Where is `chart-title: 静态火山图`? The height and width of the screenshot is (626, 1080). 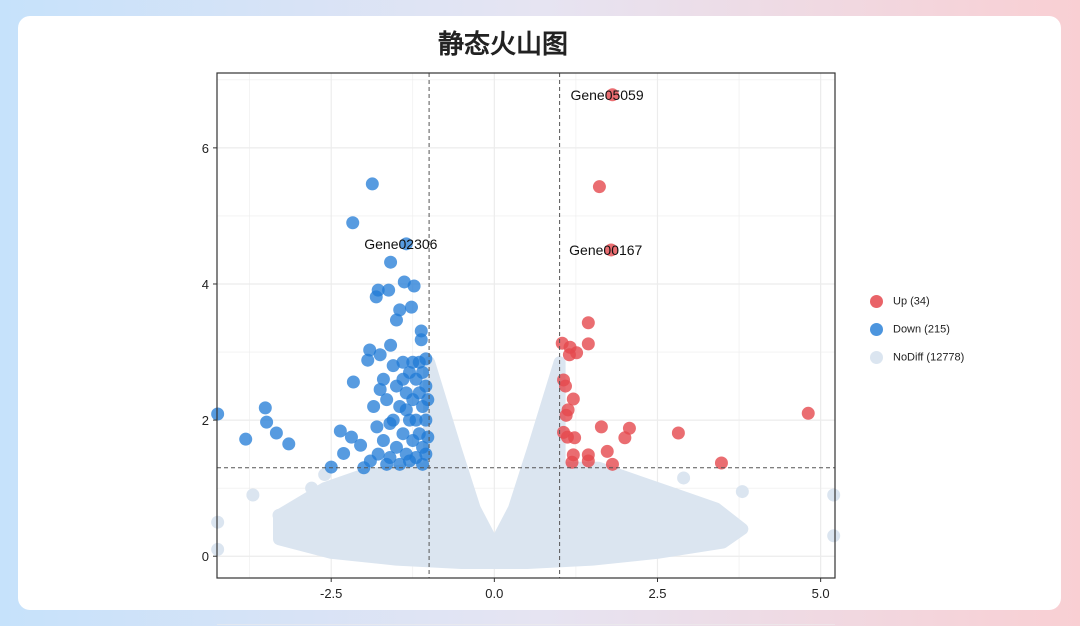
chart-title: 静态火山图 is located at coordinates (502, 45).